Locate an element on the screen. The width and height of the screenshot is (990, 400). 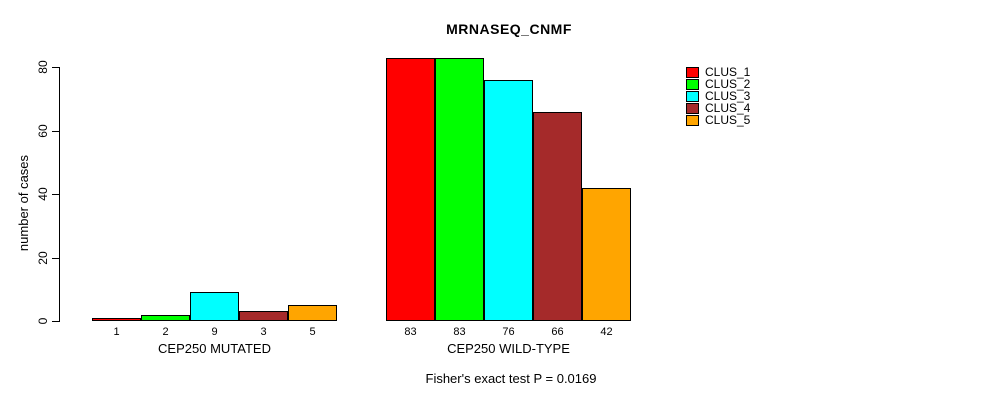
legend-item-clus_1: CLUS_1 is located at coordinates (718, 72).